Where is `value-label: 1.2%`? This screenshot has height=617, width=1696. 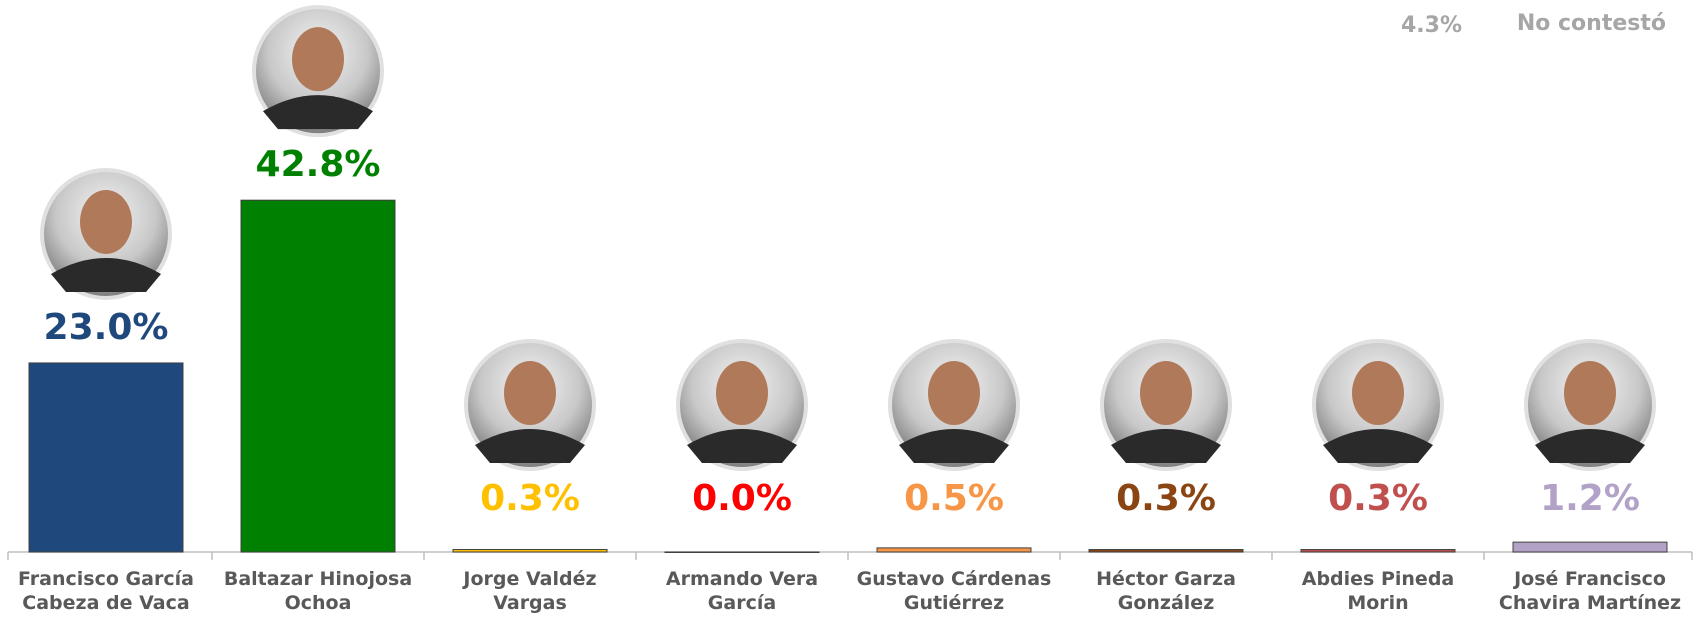 value-label: 1.2% is located at coordinates (1590, 498).